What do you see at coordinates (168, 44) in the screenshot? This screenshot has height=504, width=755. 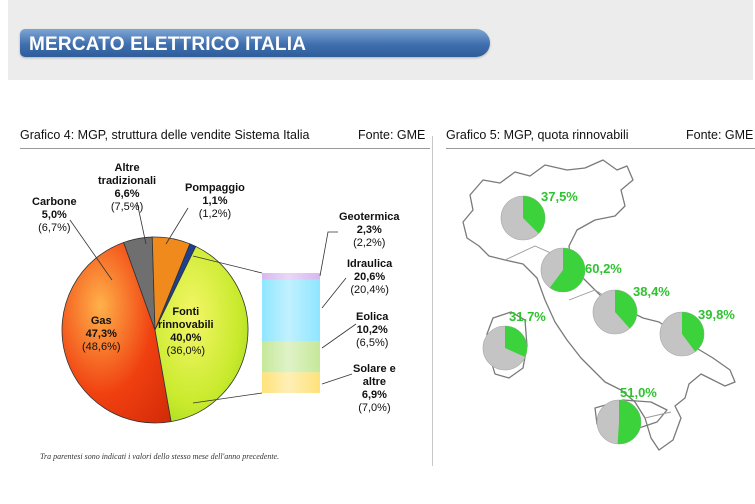 I see `section-title: MERCATO ELETTRICO ITALIA` at bounding box center [168, 44].